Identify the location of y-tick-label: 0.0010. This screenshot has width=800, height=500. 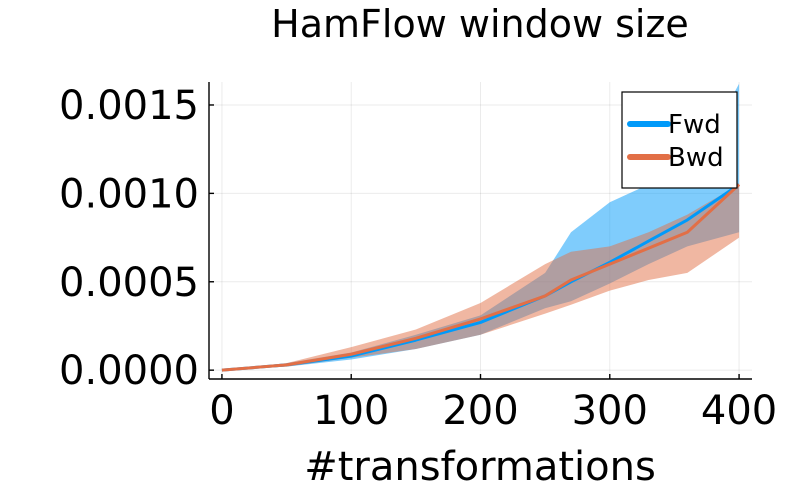
(129, 194).